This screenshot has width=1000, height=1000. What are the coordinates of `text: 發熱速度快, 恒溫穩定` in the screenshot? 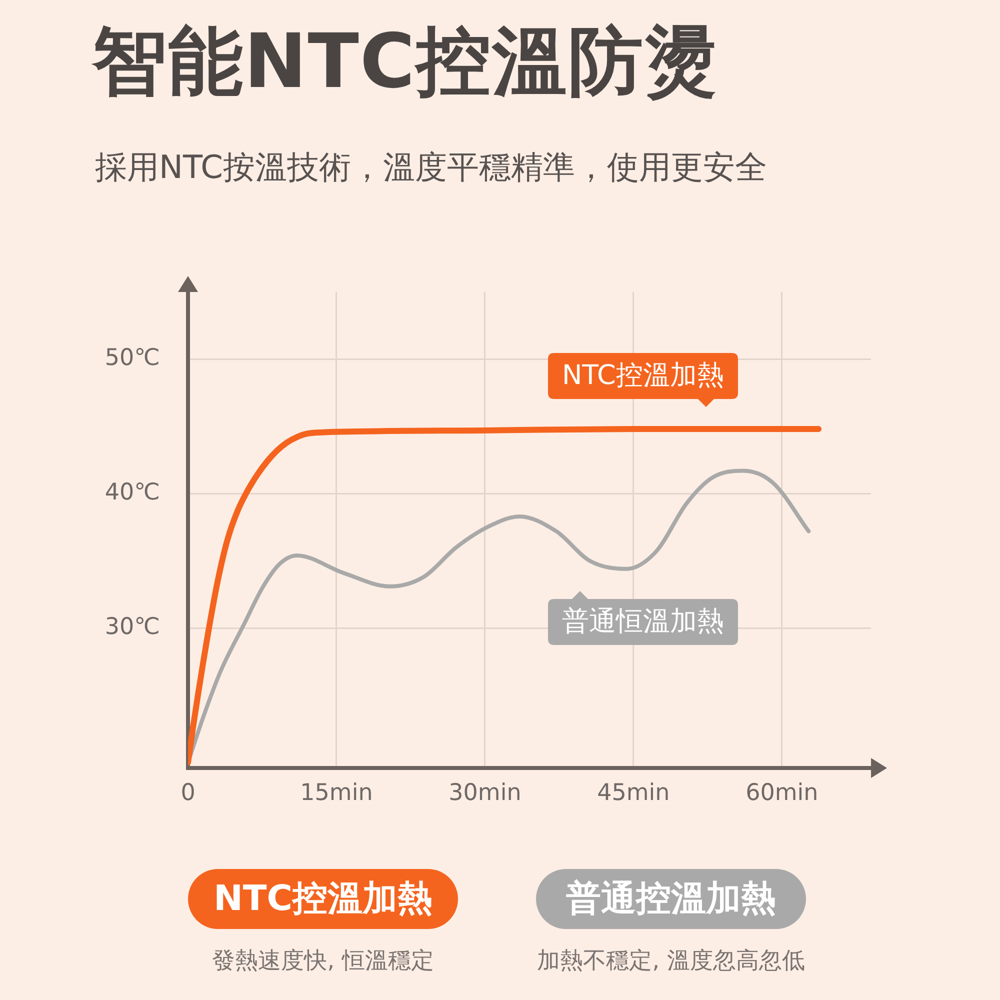 It's located at (323, 961).